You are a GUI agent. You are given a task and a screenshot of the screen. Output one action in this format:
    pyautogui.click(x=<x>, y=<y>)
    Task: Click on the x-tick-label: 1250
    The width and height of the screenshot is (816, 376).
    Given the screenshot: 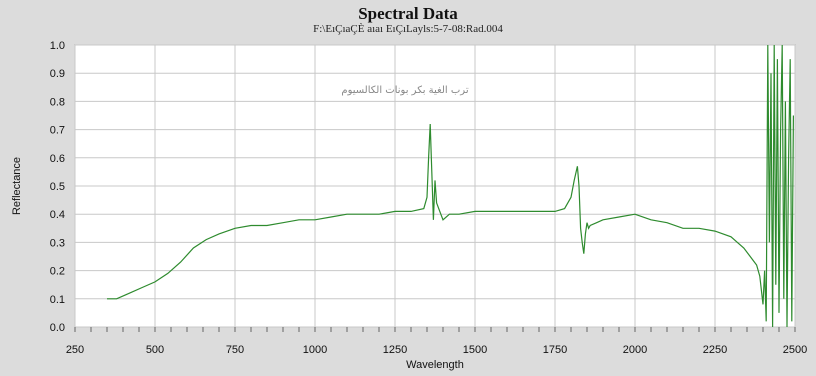 What is the action you would take?
    pyautogui.click(x=395, y=350)
    